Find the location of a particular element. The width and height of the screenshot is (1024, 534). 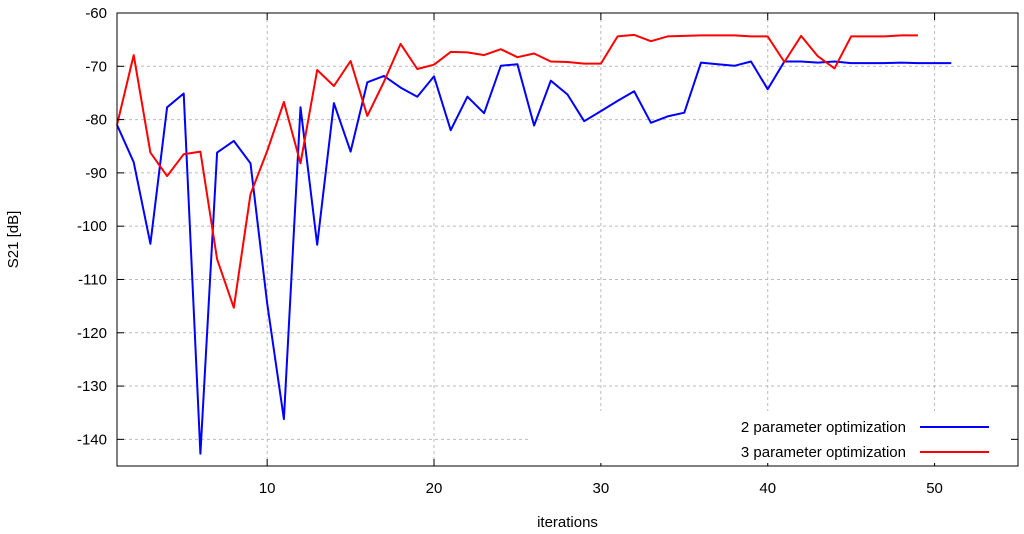

y-tick-label: -90 is located at coordinates (96, 173).